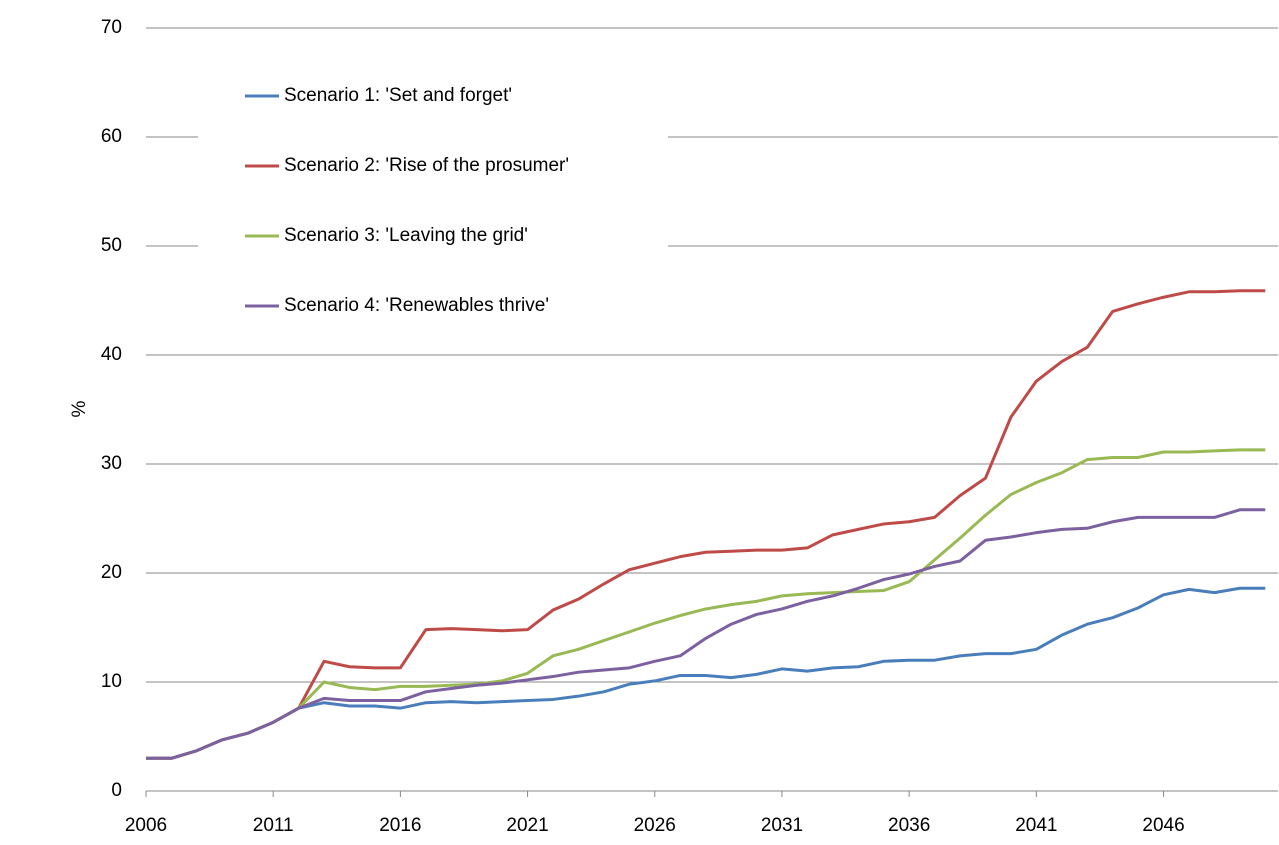 This screenshot has width=1279, height=845. What do you see at coordinates (433, 201) in the screenshot?
I see `legend-box` at bounding box center [433, 201].